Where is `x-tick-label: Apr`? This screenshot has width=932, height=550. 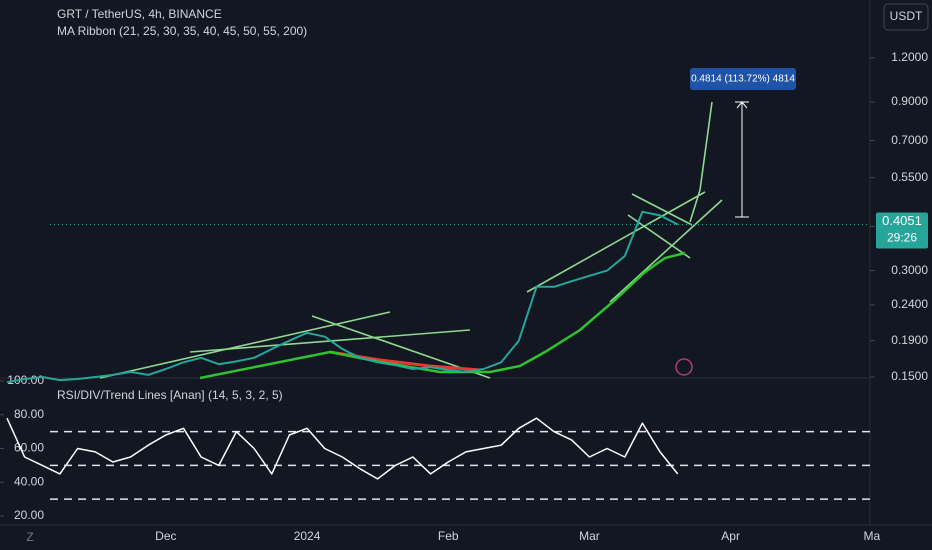
x-tick-label: Apr is located at coordinates (730, 536).